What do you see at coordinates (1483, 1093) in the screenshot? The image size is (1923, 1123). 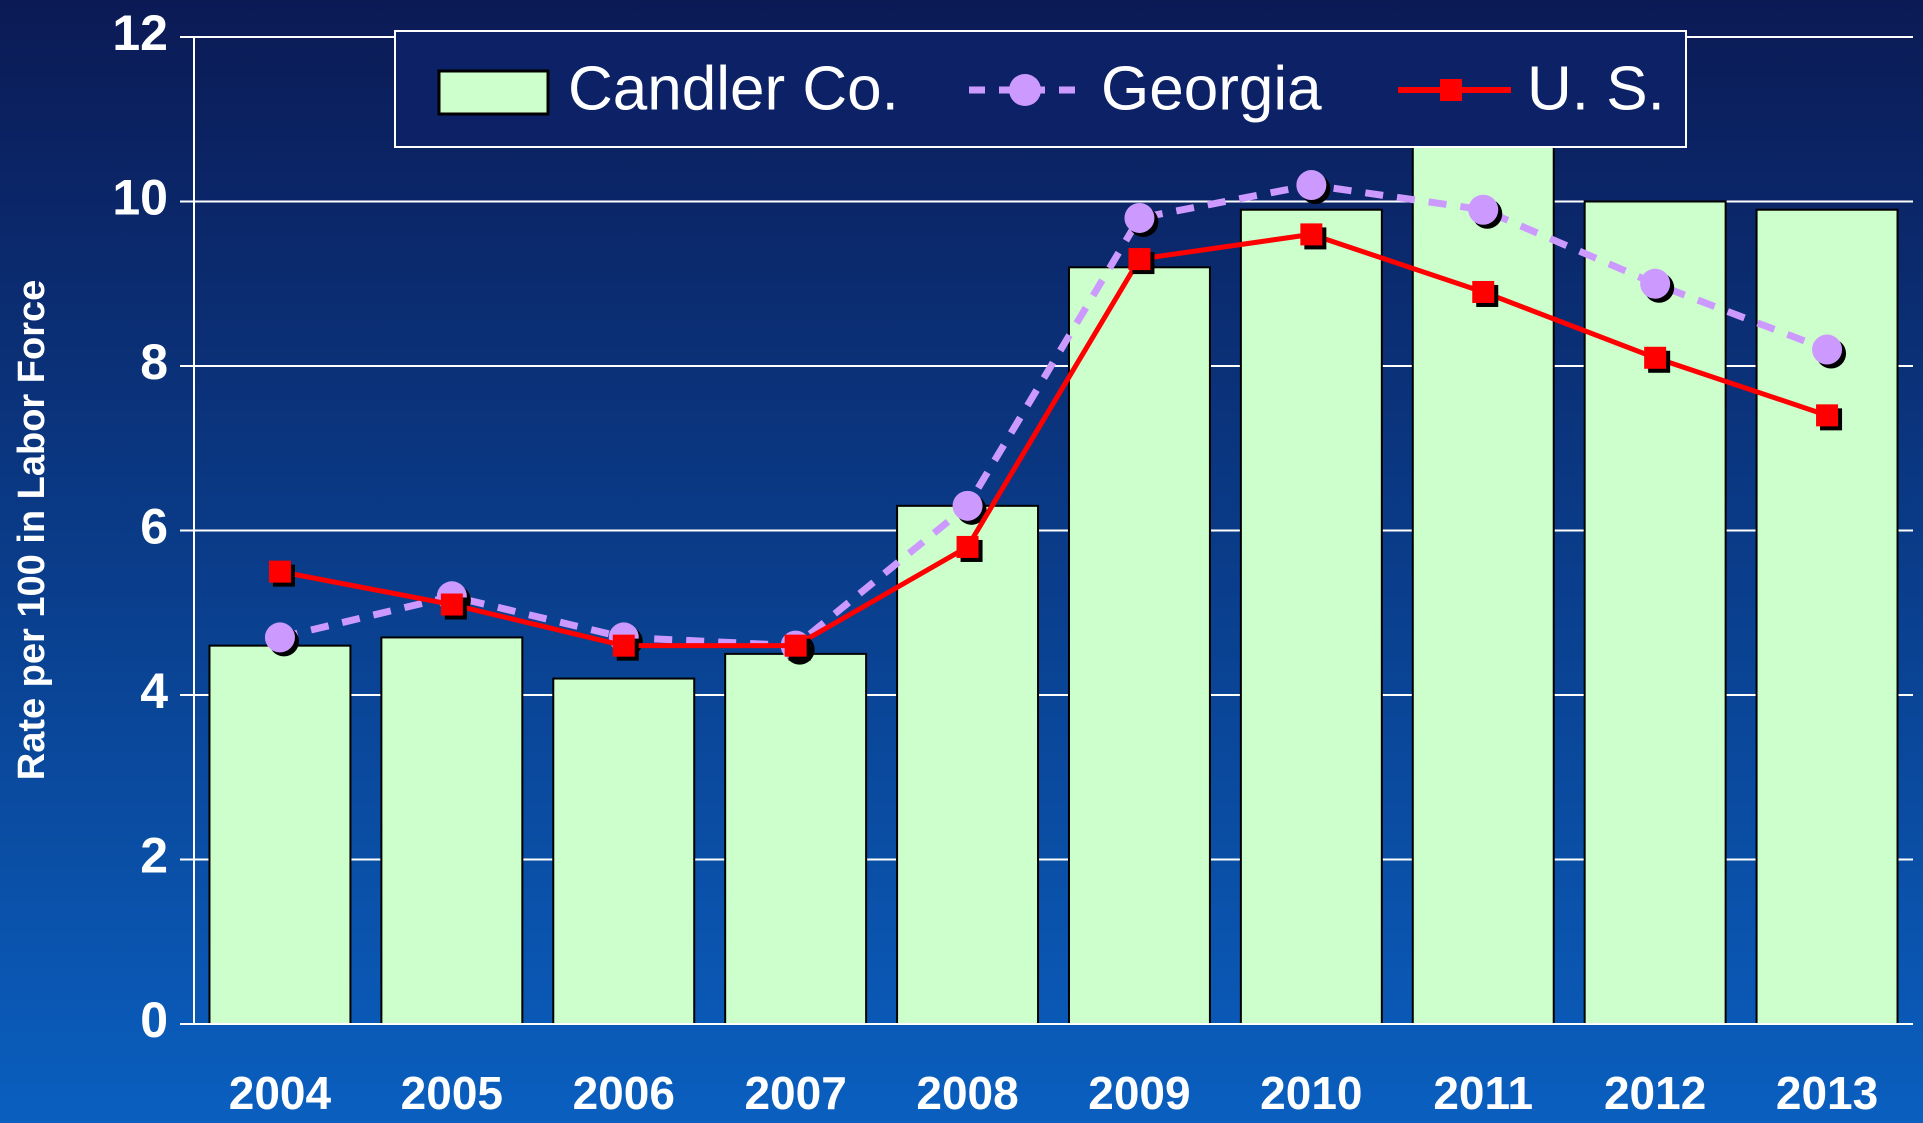 I see `x-tick-label: 2011` at bounding box center [1483, 1093].